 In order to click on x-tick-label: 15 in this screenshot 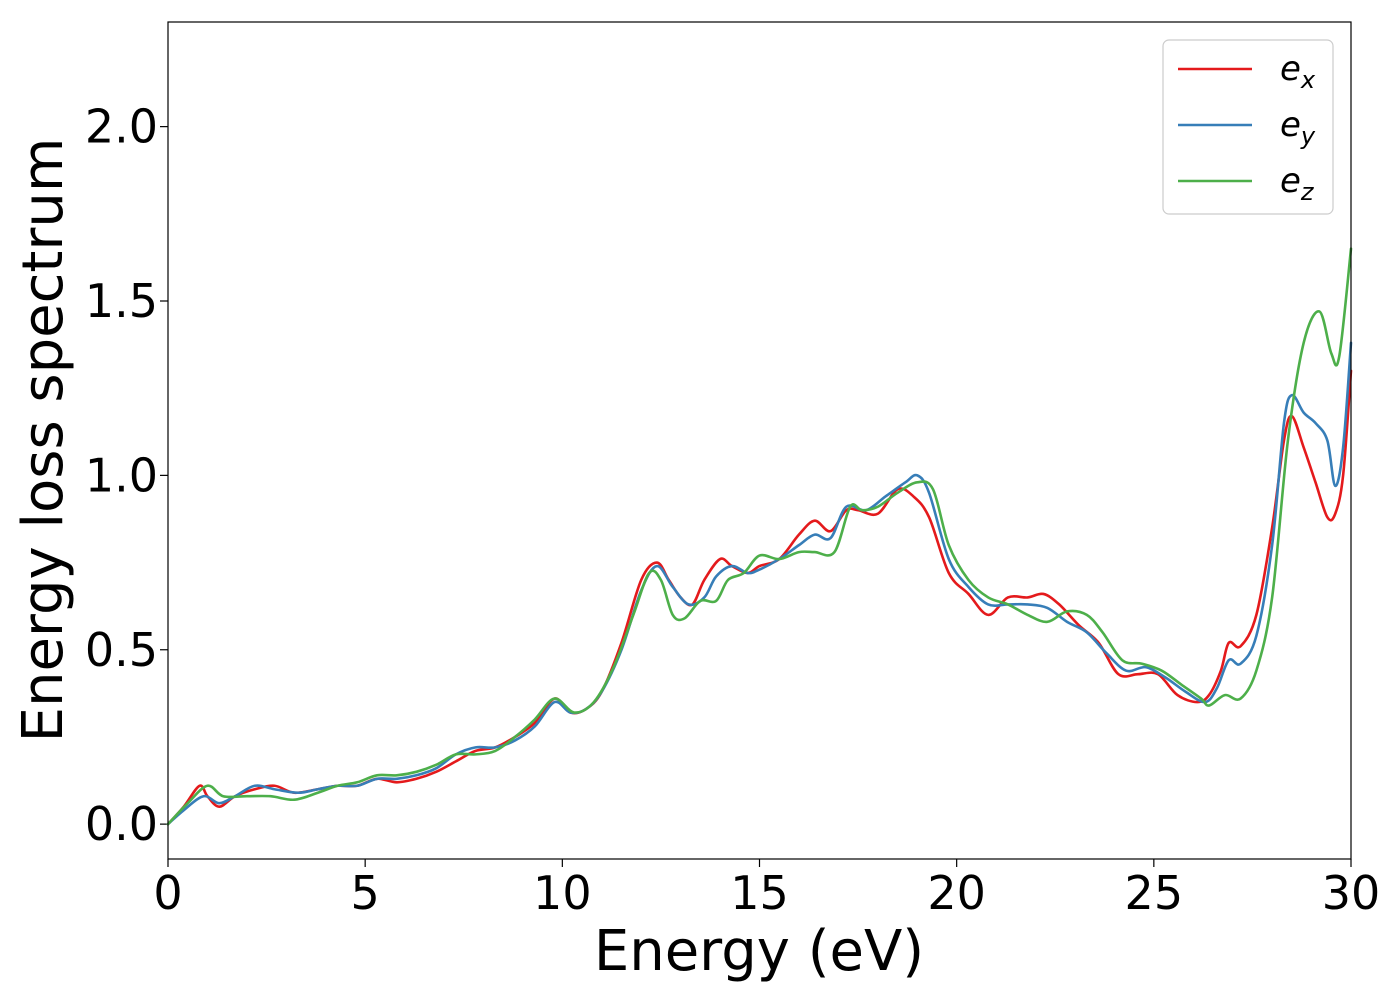, I will do `click(759, 893)`.